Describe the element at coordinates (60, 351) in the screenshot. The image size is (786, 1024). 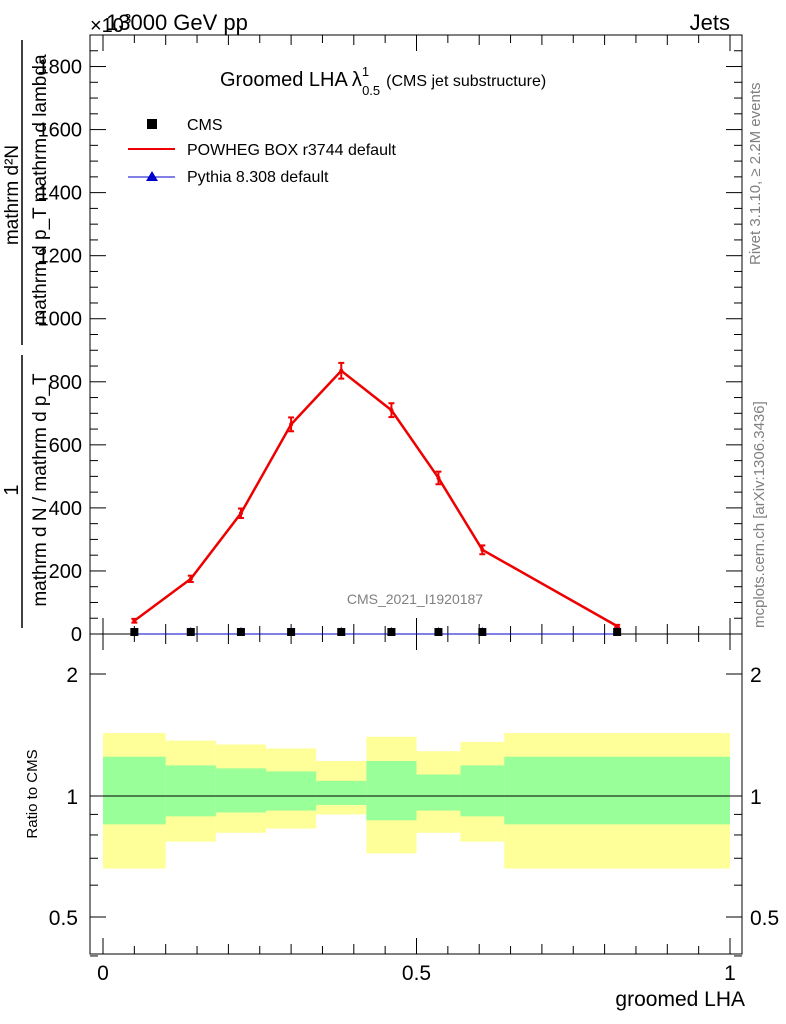
I see `main-y-tick-labels: 0 200 400 600 800 1000 1200 1400 1600 1800` at that location.